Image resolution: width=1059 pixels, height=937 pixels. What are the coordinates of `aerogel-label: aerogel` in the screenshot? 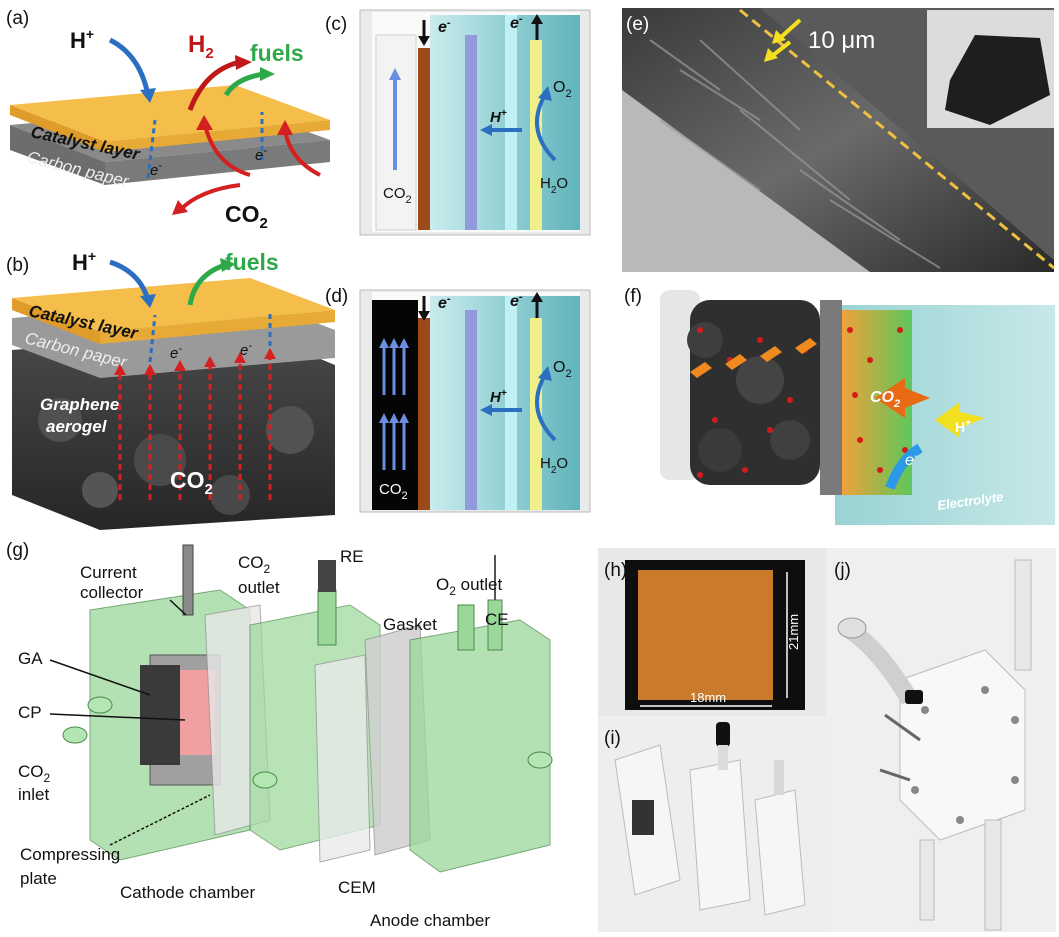 It's located at (77, 426).